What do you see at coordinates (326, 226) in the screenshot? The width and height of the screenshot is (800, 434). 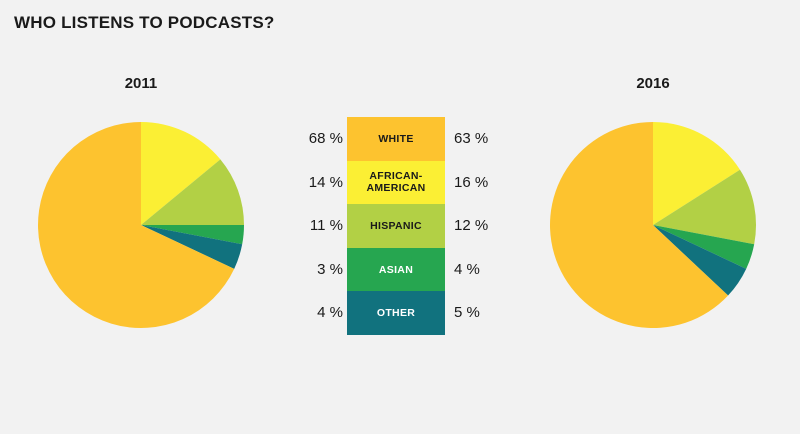 I see `percent-2011-hispanic: 11 %` at bounding box center [326, 226].